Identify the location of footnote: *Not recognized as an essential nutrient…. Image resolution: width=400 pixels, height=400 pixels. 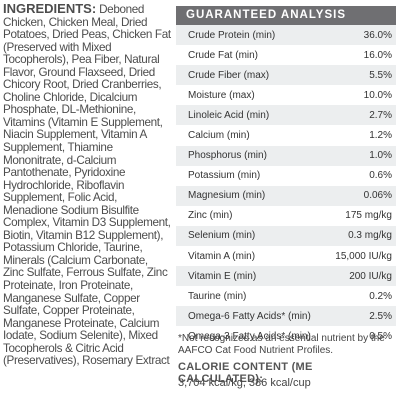
(281, 344).